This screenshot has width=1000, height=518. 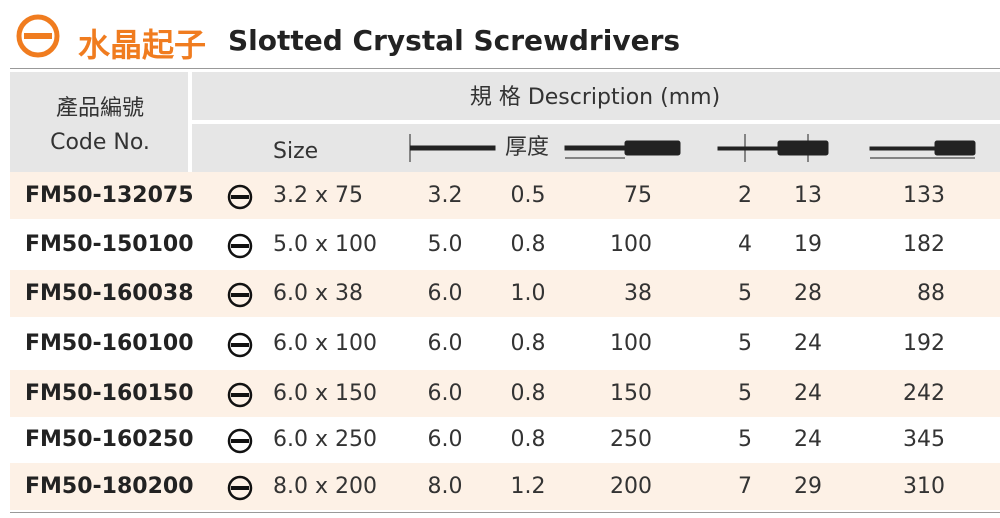 What do you see at coordinates (142, 45) in the screenshot?
I see `title-zh: 水晶起子` at bounding box center [142, 45].